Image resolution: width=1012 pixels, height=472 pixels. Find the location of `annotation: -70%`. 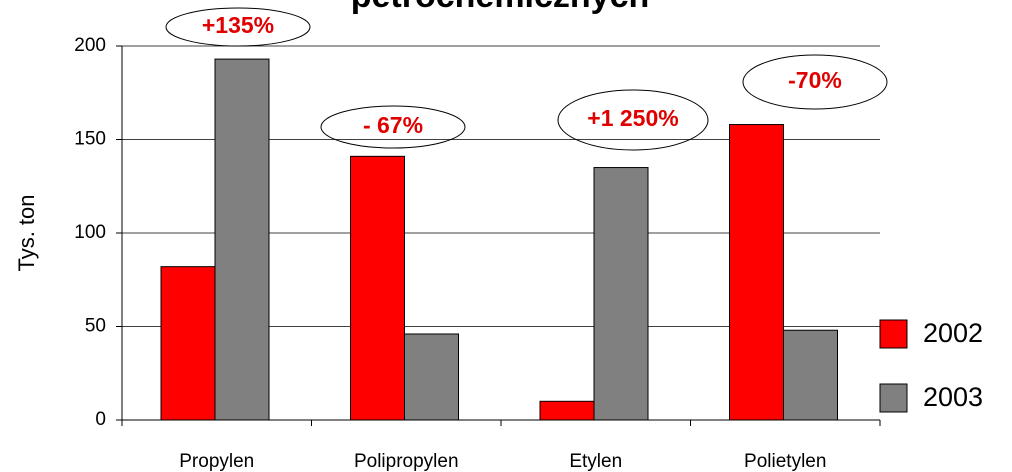

annotation: -70% is located at coordinates (815, 80).